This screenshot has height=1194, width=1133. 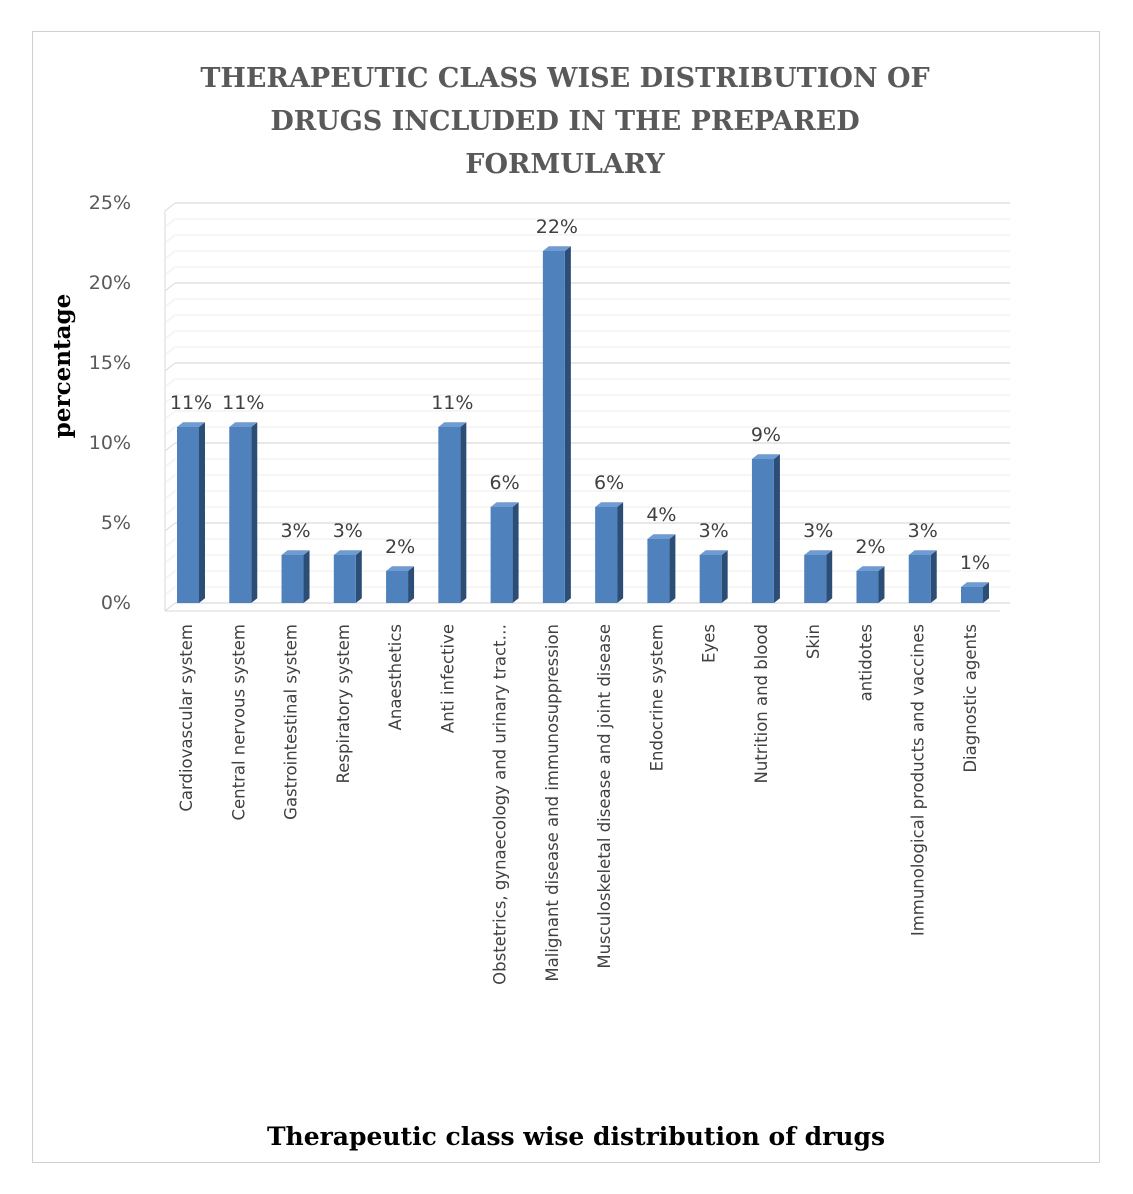 What do you see at coordinates (395, 677) in the screenshot?
I see `category-label: Anaesthetics` at bounding box center [395, 677].